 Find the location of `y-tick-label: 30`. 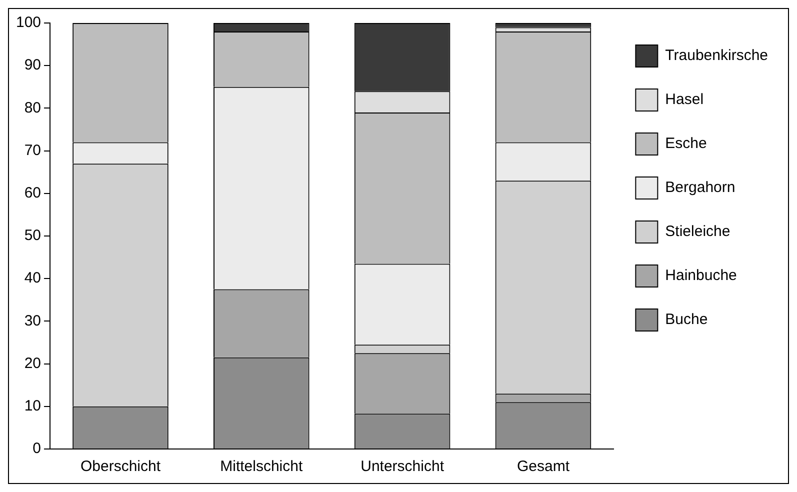

y-tick-label: 30 is located at coordinates (33, 321).